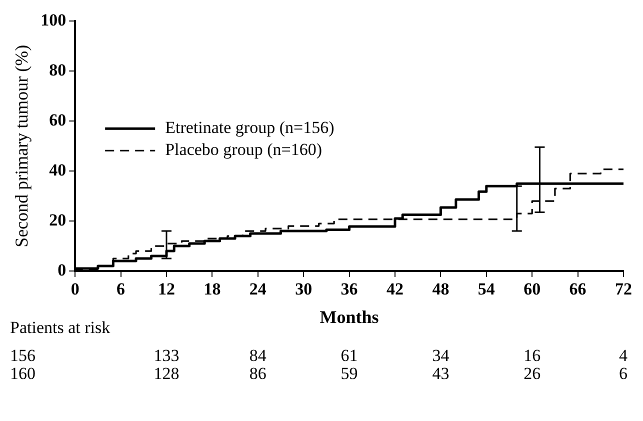 The image size is (643, 421). Describe the element at coordinates (487, 289) in the screenshot. I see `x-tick-label: 54` at that location.